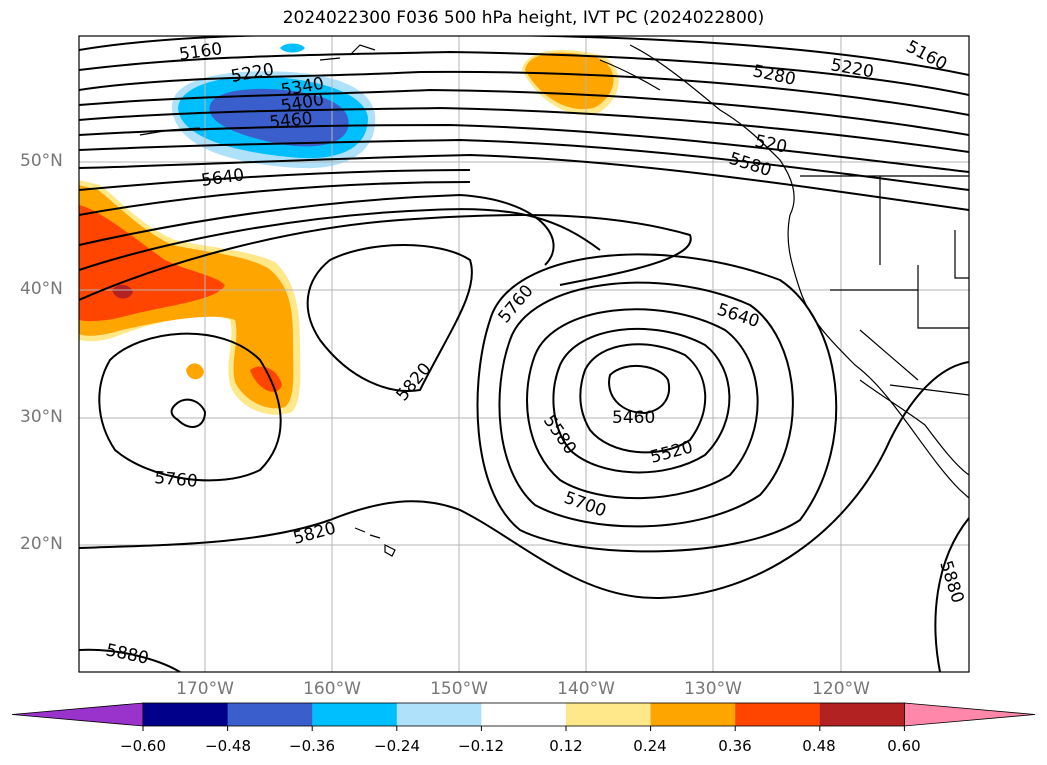  I want to click on colorbar-tick-label: 0.48, so click(819, 746).